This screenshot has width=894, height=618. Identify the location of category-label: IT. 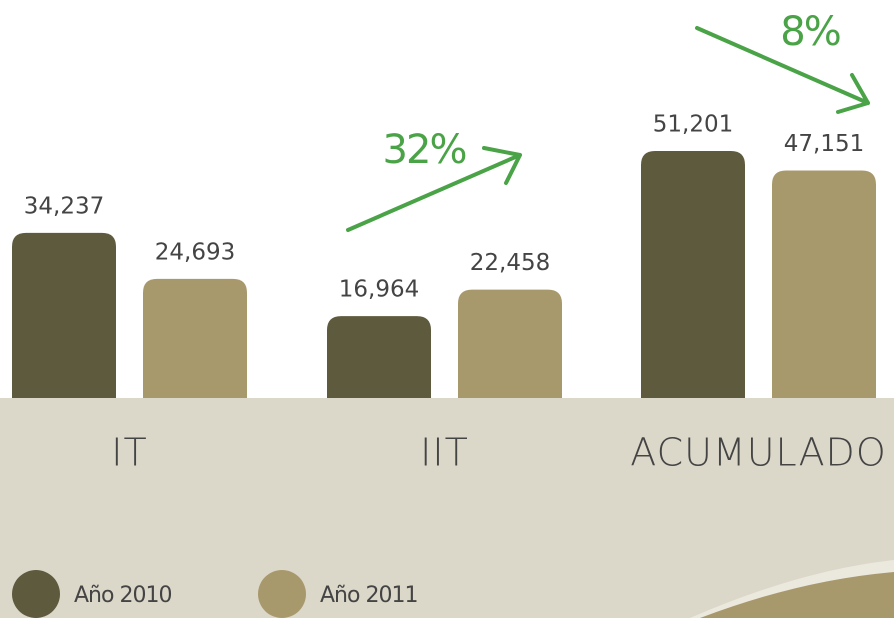
(129, 453).